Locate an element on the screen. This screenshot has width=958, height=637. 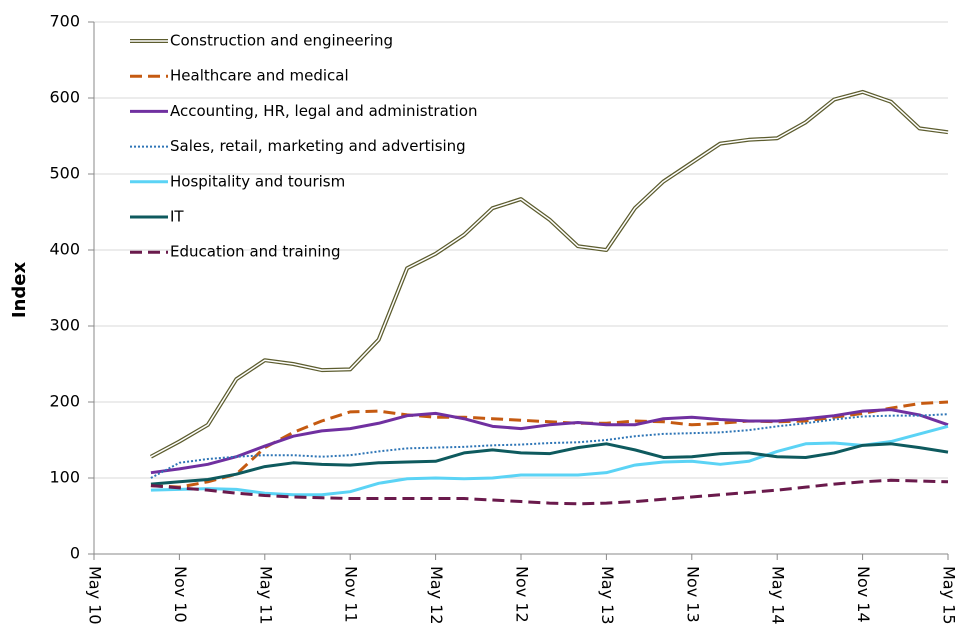
x-tick-label: Nov 14 is located at coordinates (863, 594).